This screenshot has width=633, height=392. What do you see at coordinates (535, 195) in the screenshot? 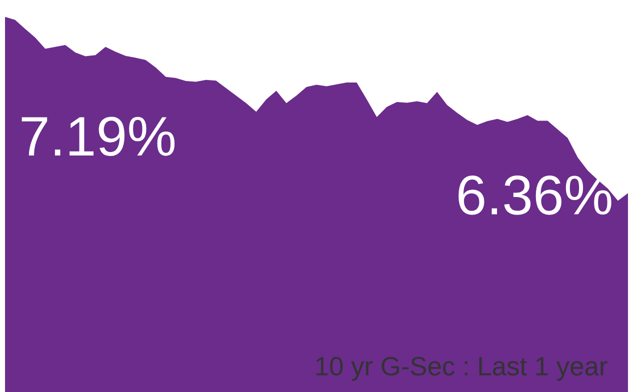
I see `annotation: 6.36%` at bounding box center [535, 195].